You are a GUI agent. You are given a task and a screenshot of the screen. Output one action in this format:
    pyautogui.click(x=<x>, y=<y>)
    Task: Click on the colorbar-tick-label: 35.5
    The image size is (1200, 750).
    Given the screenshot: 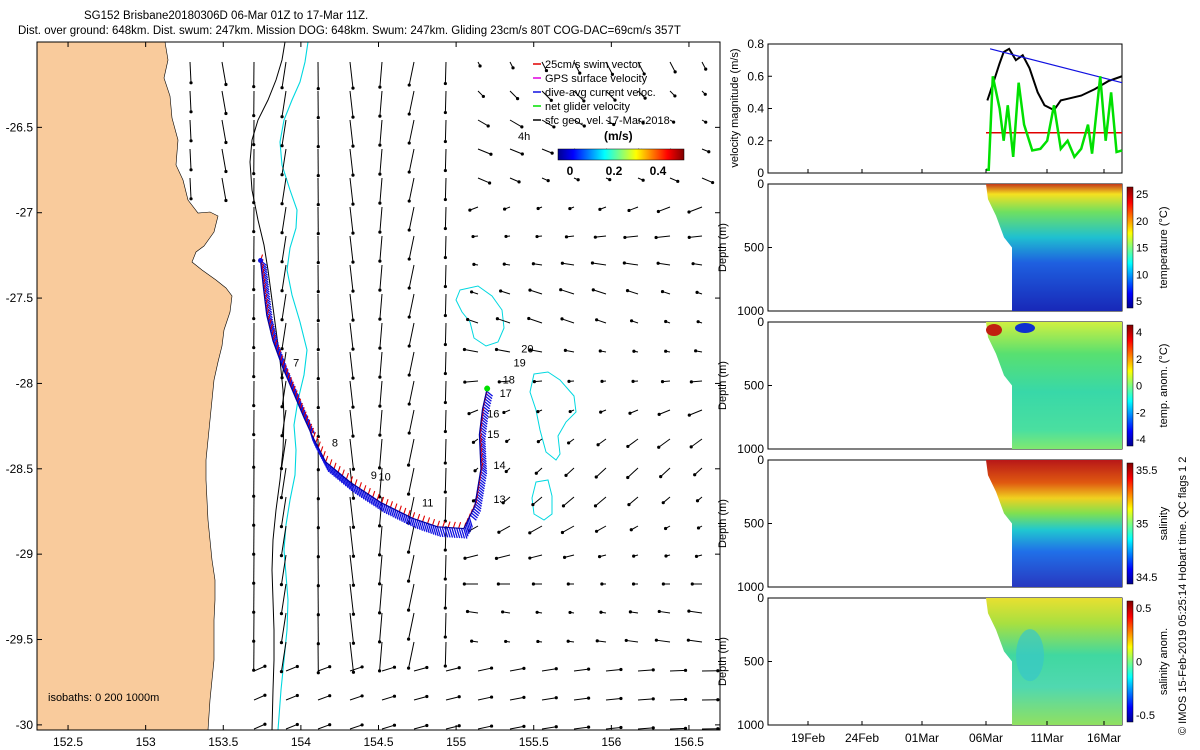 What is the action you would take?
    pyautogui.click(x=1146, y=471)
    